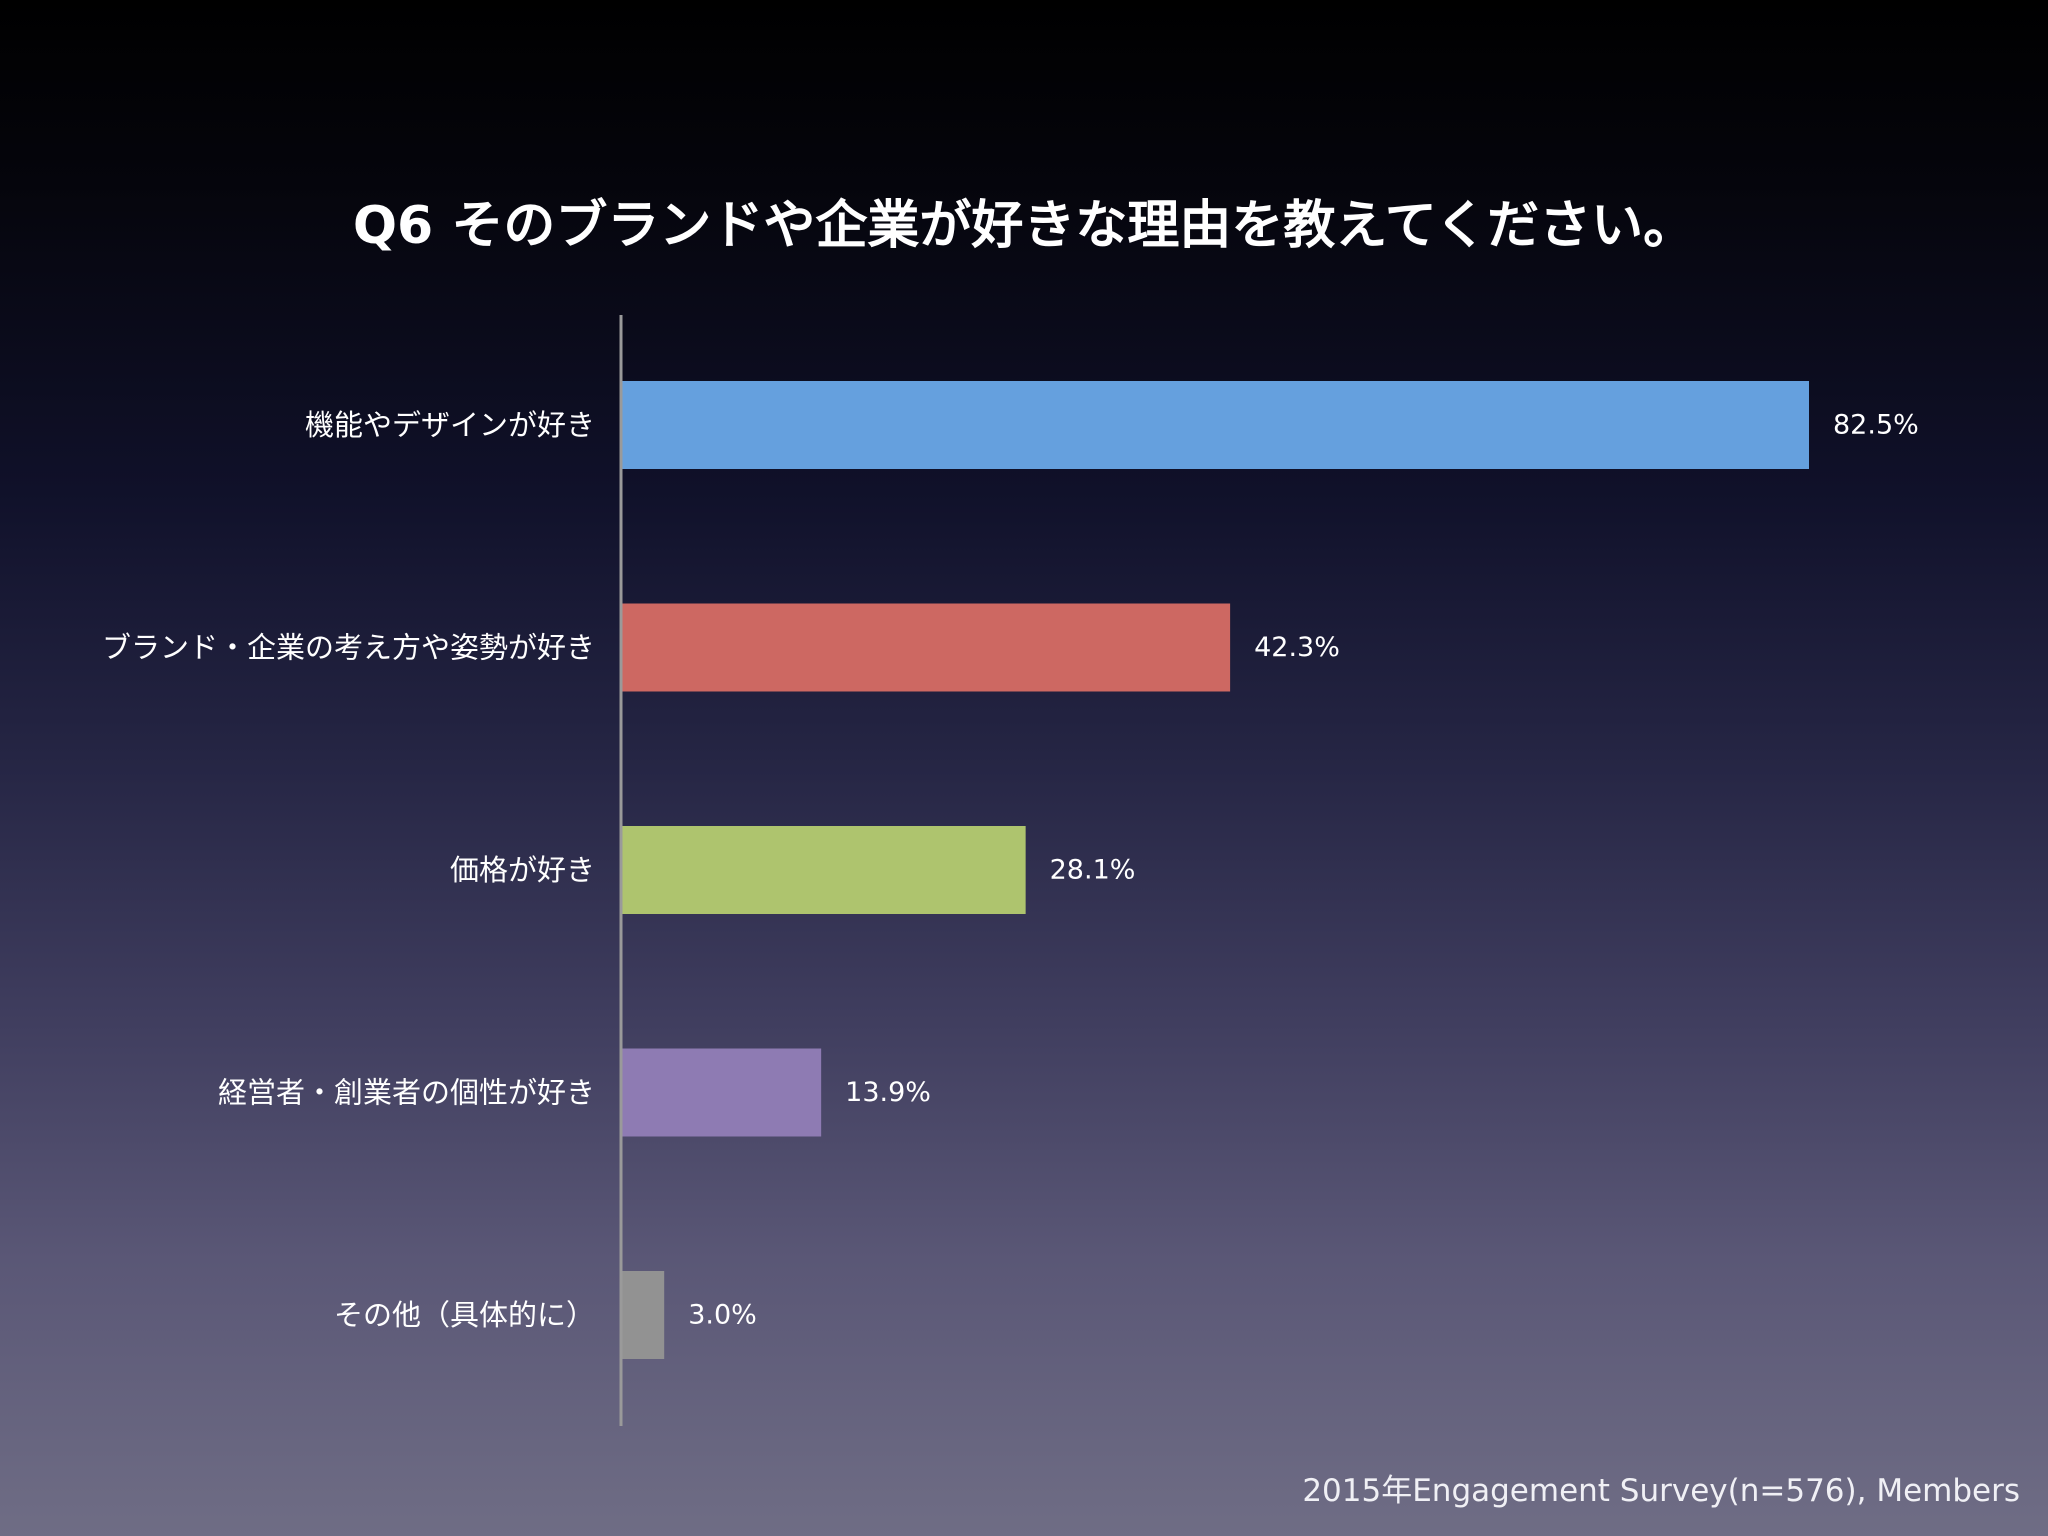 Image resolution: width=2048 pixels, height=1536 pixels. I want to click on category-label-4: その他（具体的に）, so click(464, 1315).